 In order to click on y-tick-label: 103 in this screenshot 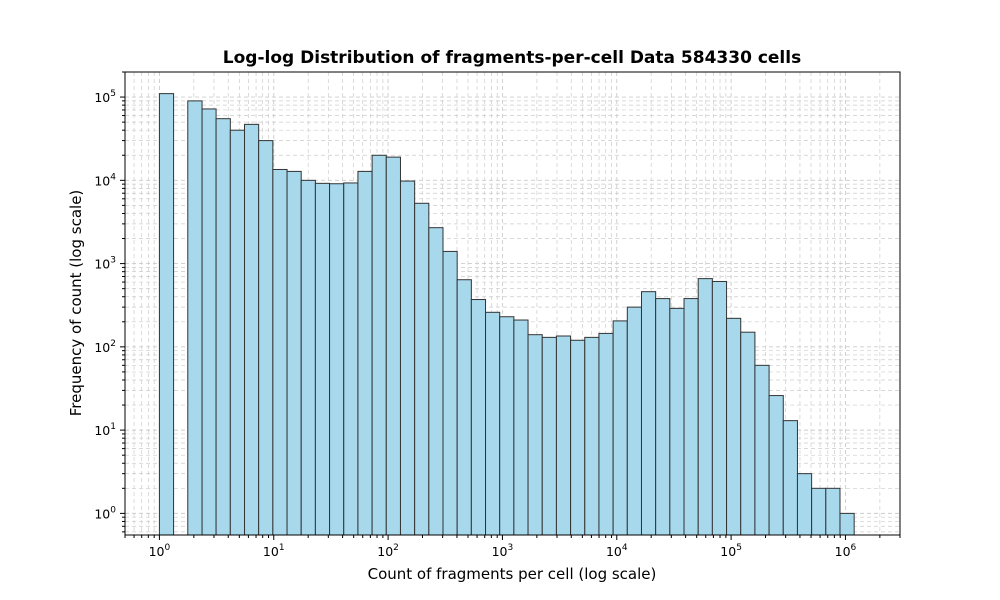, I will do `click(105, 264)`.